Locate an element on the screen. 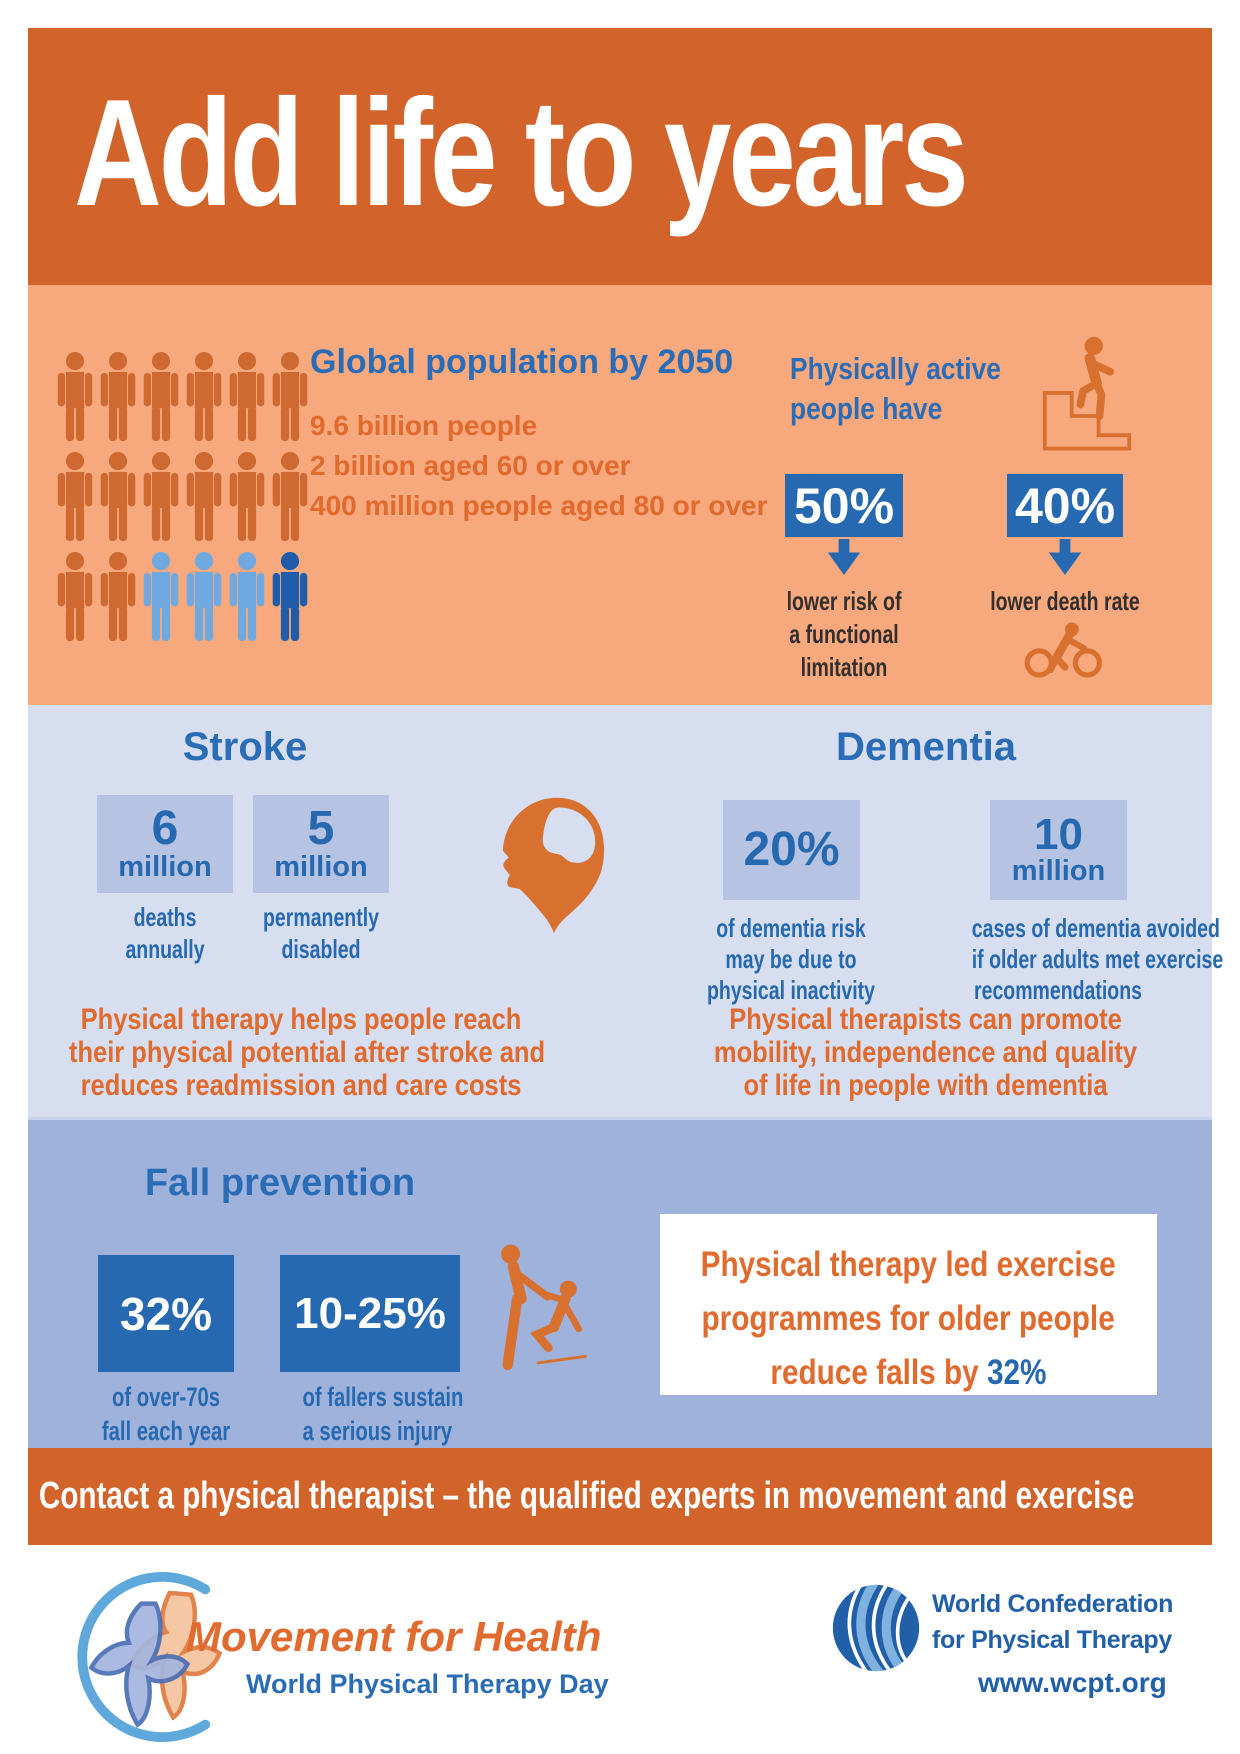 The image size is (1240, 1754). stat-box-32-percent: 32% is located at coordinates (166, 1313).